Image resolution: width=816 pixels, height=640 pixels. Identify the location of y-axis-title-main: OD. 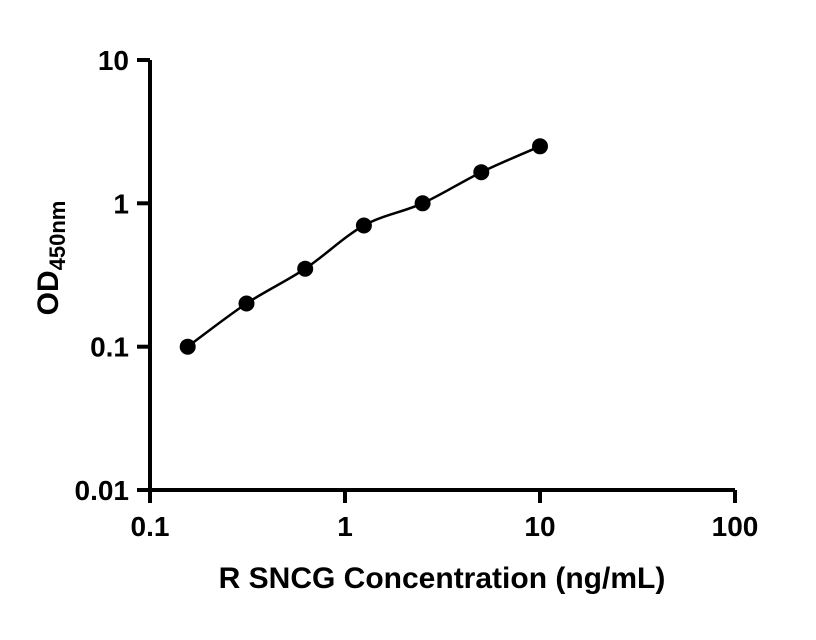
(48, 292).